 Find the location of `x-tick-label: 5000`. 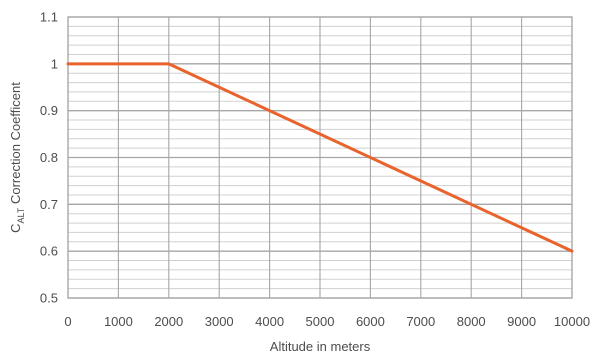

x-tick-label: 5000 is located at coordinates (320, 321).